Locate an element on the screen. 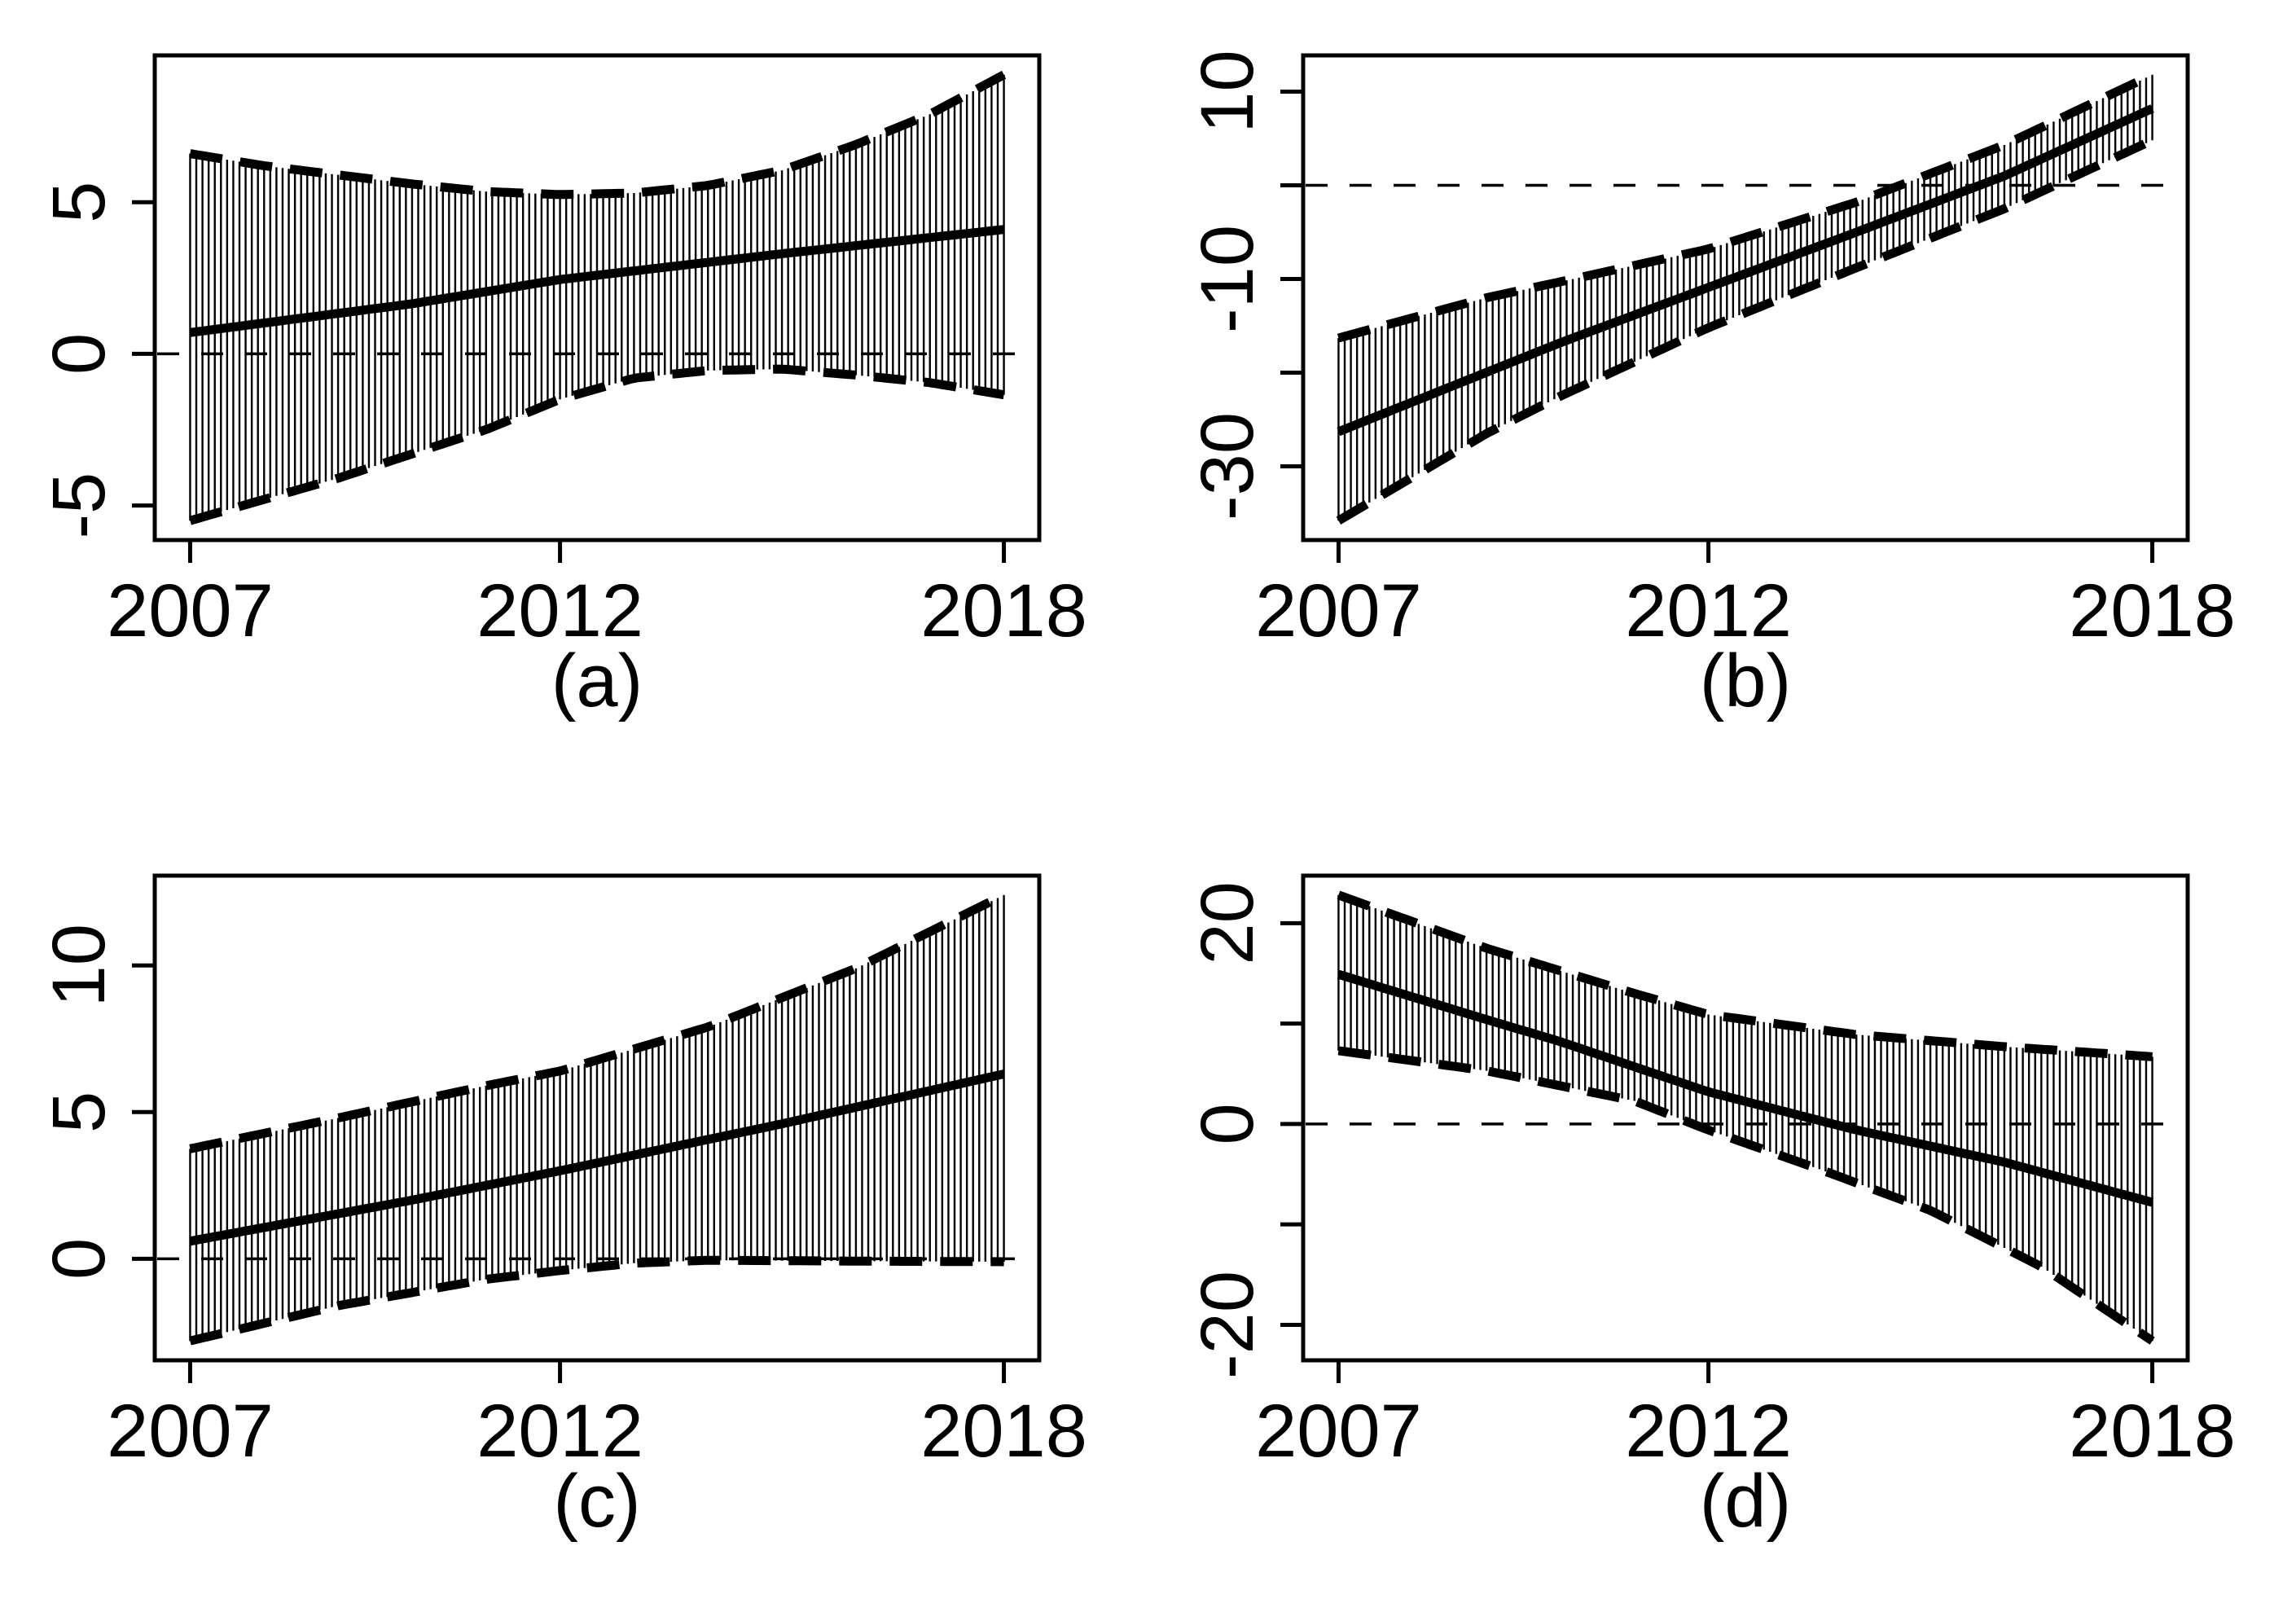 The width and height of the screenshot is (2296, 1612). y-axis: 20 0 -20 is located at coordinates (1244, 1130).